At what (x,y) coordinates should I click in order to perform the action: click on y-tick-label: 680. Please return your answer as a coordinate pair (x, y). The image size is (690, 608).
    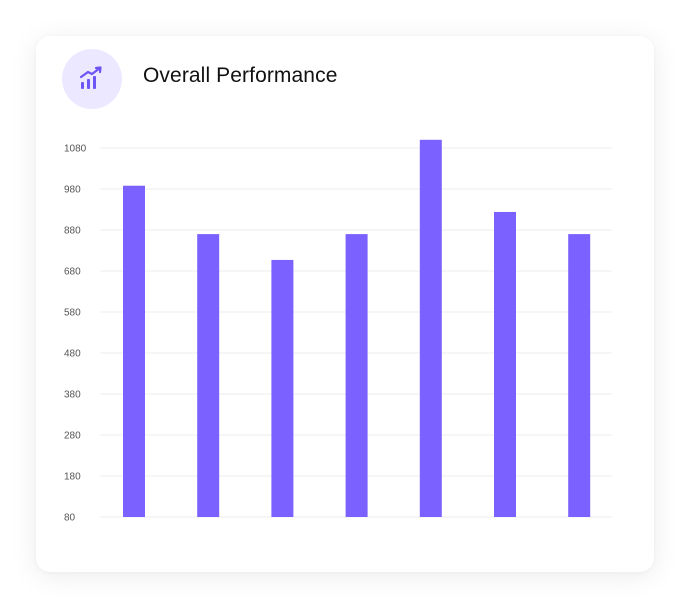
    Looking at the image, I should click on (72, 272).